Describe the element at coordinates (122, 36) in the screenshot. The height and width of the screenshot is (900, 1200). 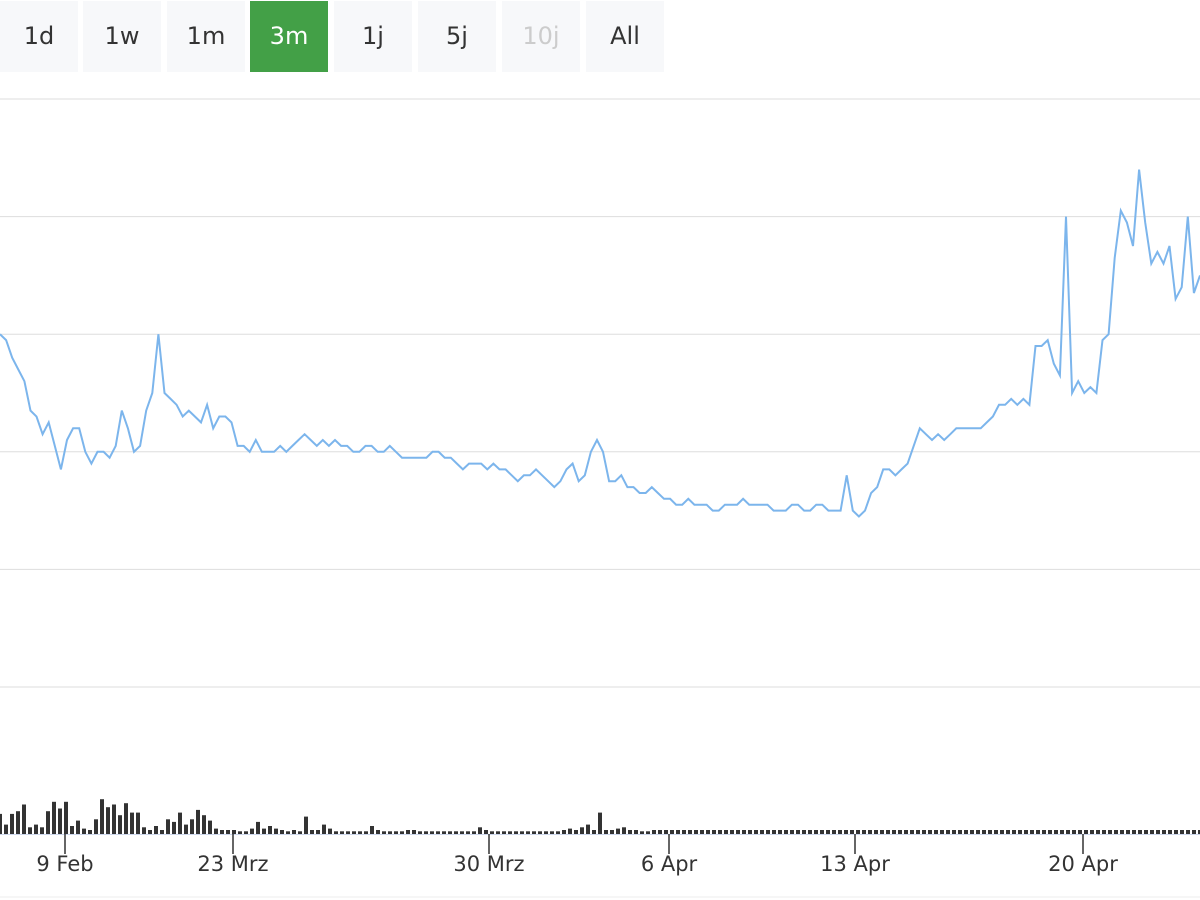
I see `range-button-1w: 1w` at that location.